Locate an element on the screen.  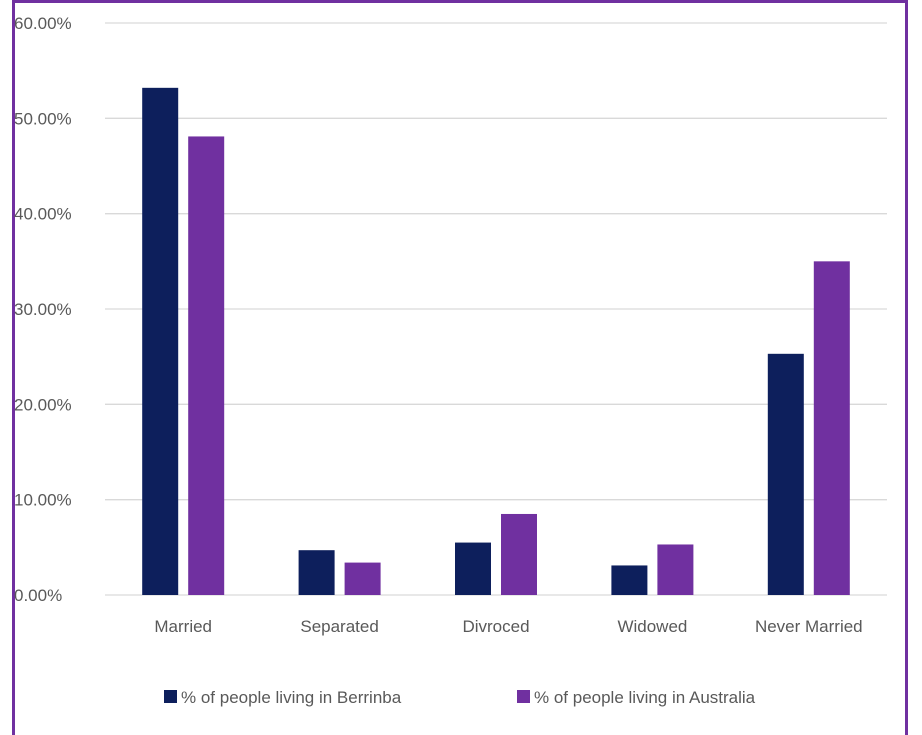
y-tick-label: 0.00% is located at coordinates (38, 595).